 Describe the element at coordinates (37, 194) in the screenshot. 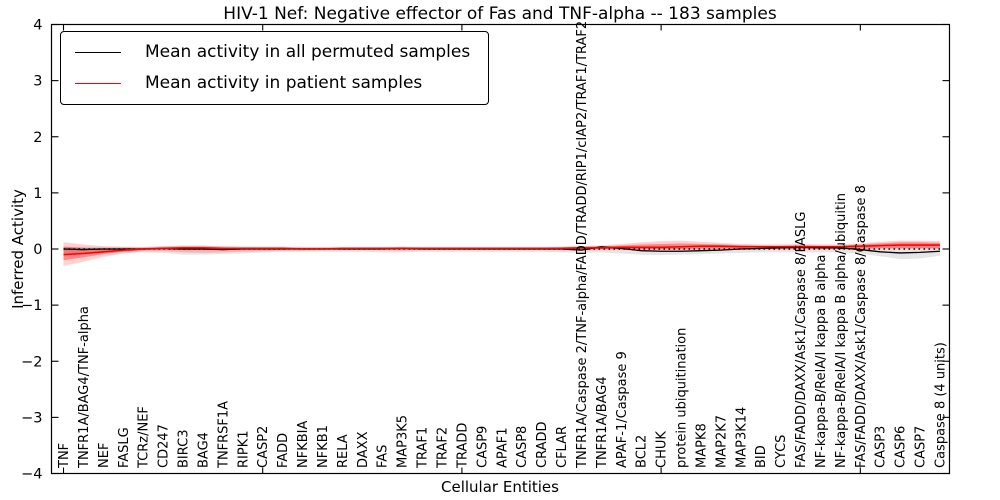

I see `y-tick-label: 1` at that location.